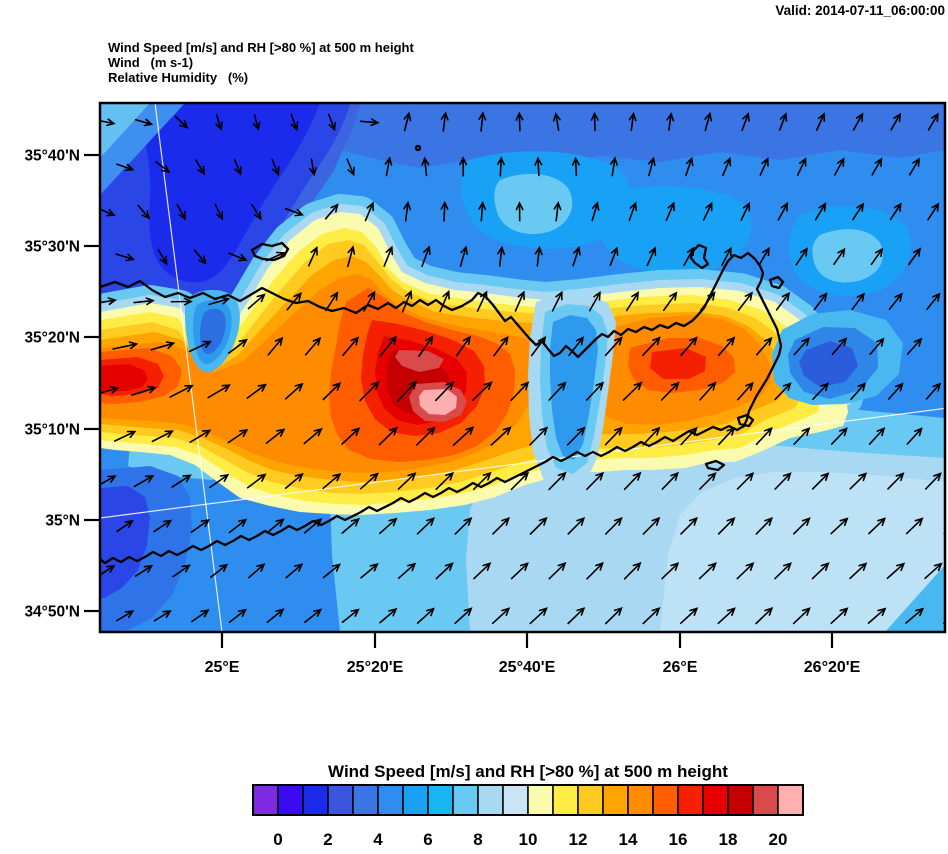 The width and height of the screenshot is (948, 854). What do you see at coordinates (52, 612) in the screenshot?
I see `lat-tick-label: 34°50'N` at bounding box center [52, 612].